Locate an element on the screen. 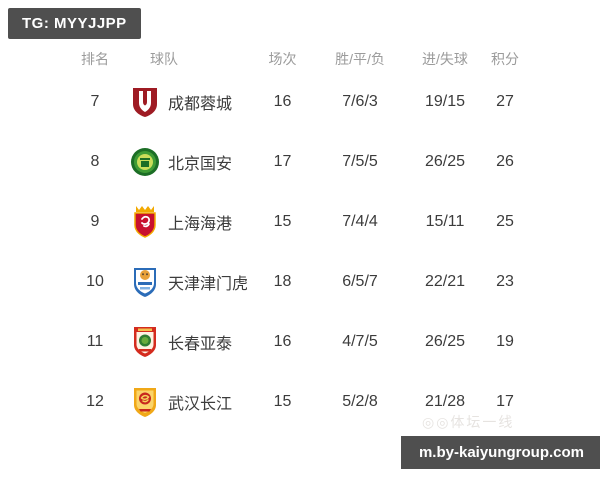  points-value: 19 is located at coordinates (505, 341).